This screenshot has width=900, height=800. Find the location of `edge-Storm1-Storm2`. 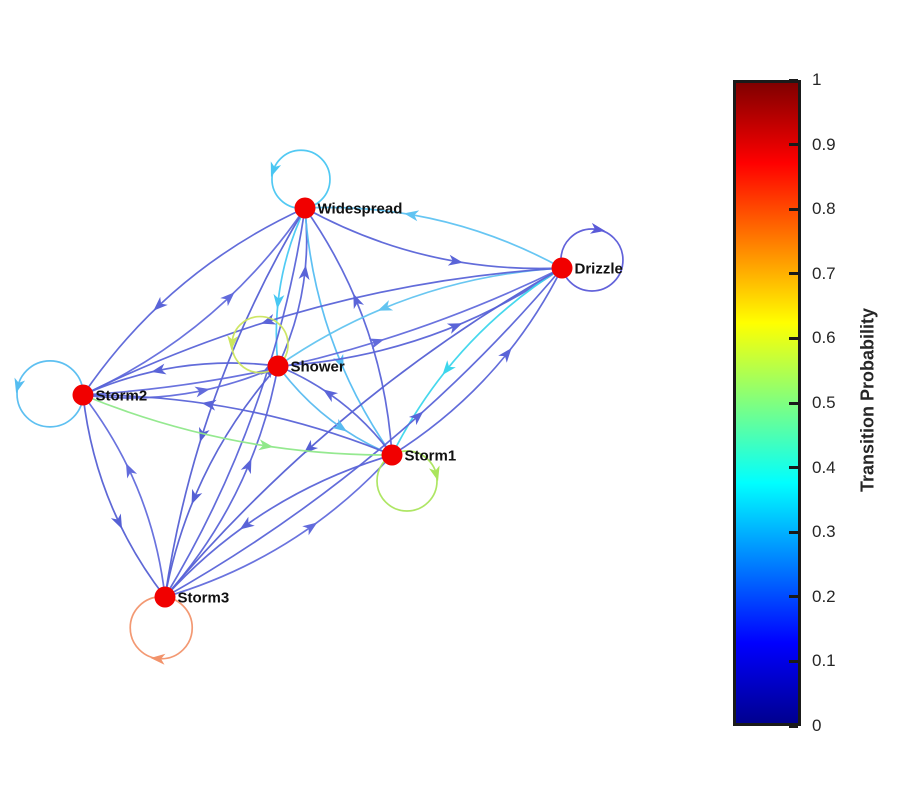

edge-Storm1-Storm2 is located at coordinates (237, 425).